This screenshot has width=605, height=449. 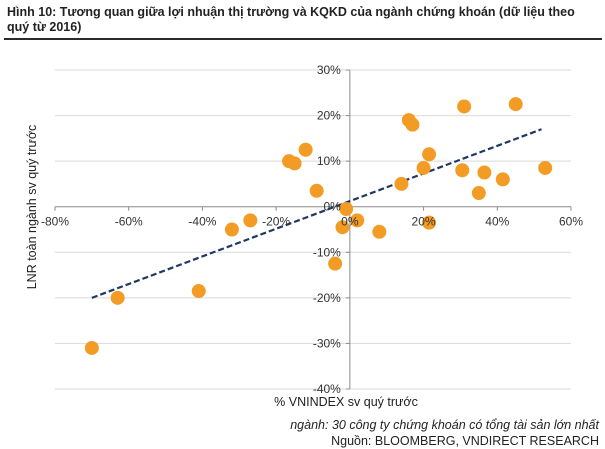 I want to click on y-tick-label: -40%, so click(x=327, y=389).